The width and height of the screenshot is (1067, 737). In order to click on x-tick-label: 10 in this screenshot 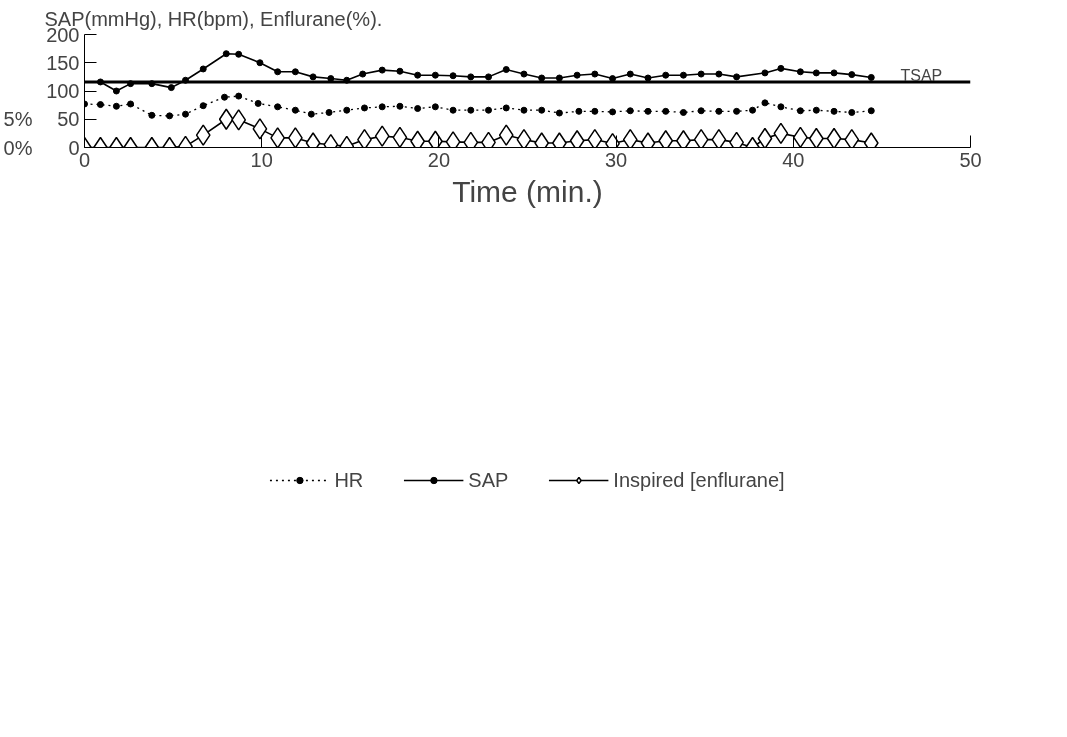, I will do `click(261, 159)`.